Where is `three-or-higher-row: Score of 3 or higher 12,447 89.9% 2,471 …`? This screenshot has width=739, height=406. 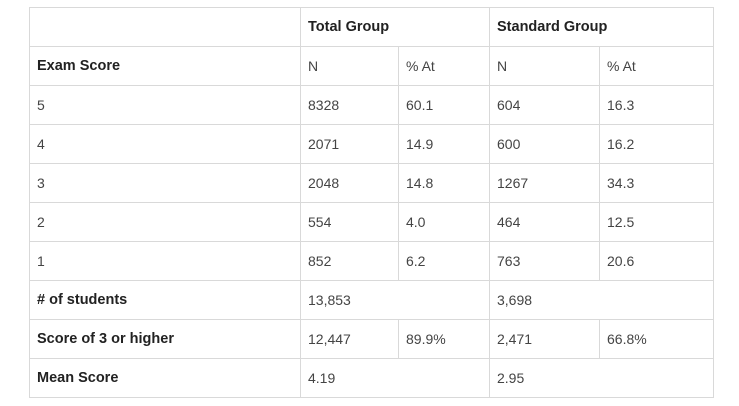
three-or-higher-row: Score of 3 or higher 12,447 89.9% 2,471 … is located at coordinates (371, 339).